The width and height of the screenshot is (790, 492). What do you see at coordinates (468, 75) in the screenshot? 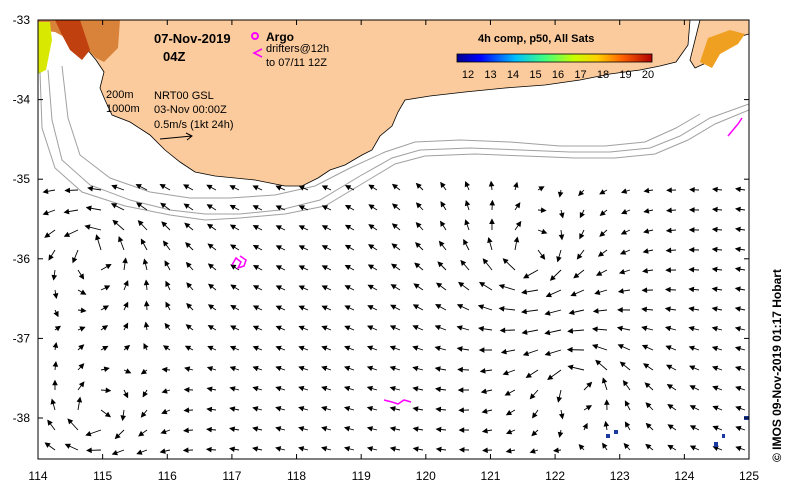
I see `colorbar-tick-label: 12` at bounding box center [468, 75].